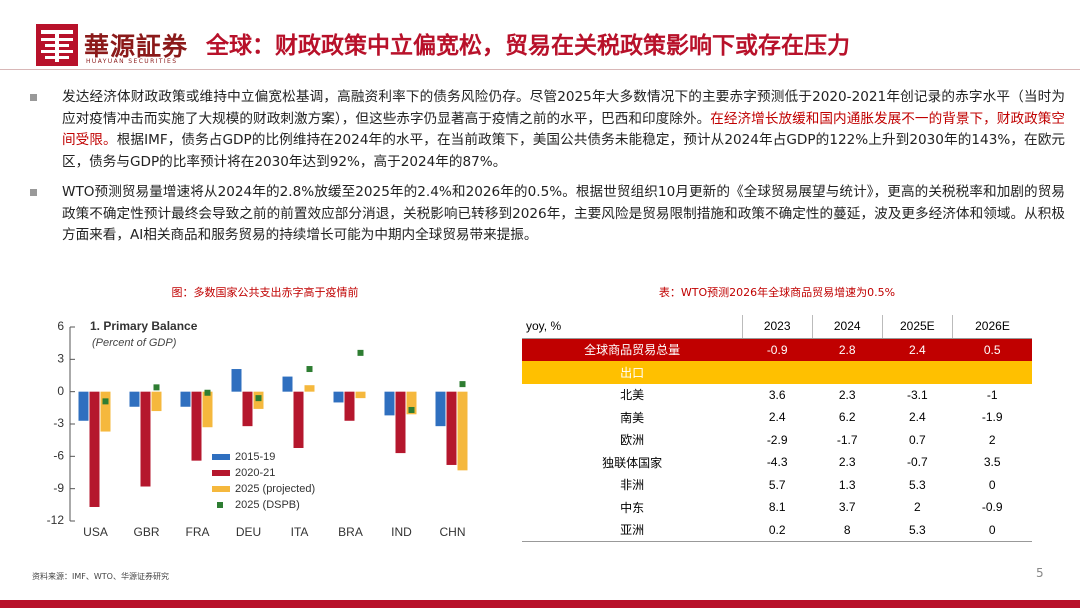  Describe the element at coordinates (777, 372) in the screenshot. I see `row: 出口` at that location.